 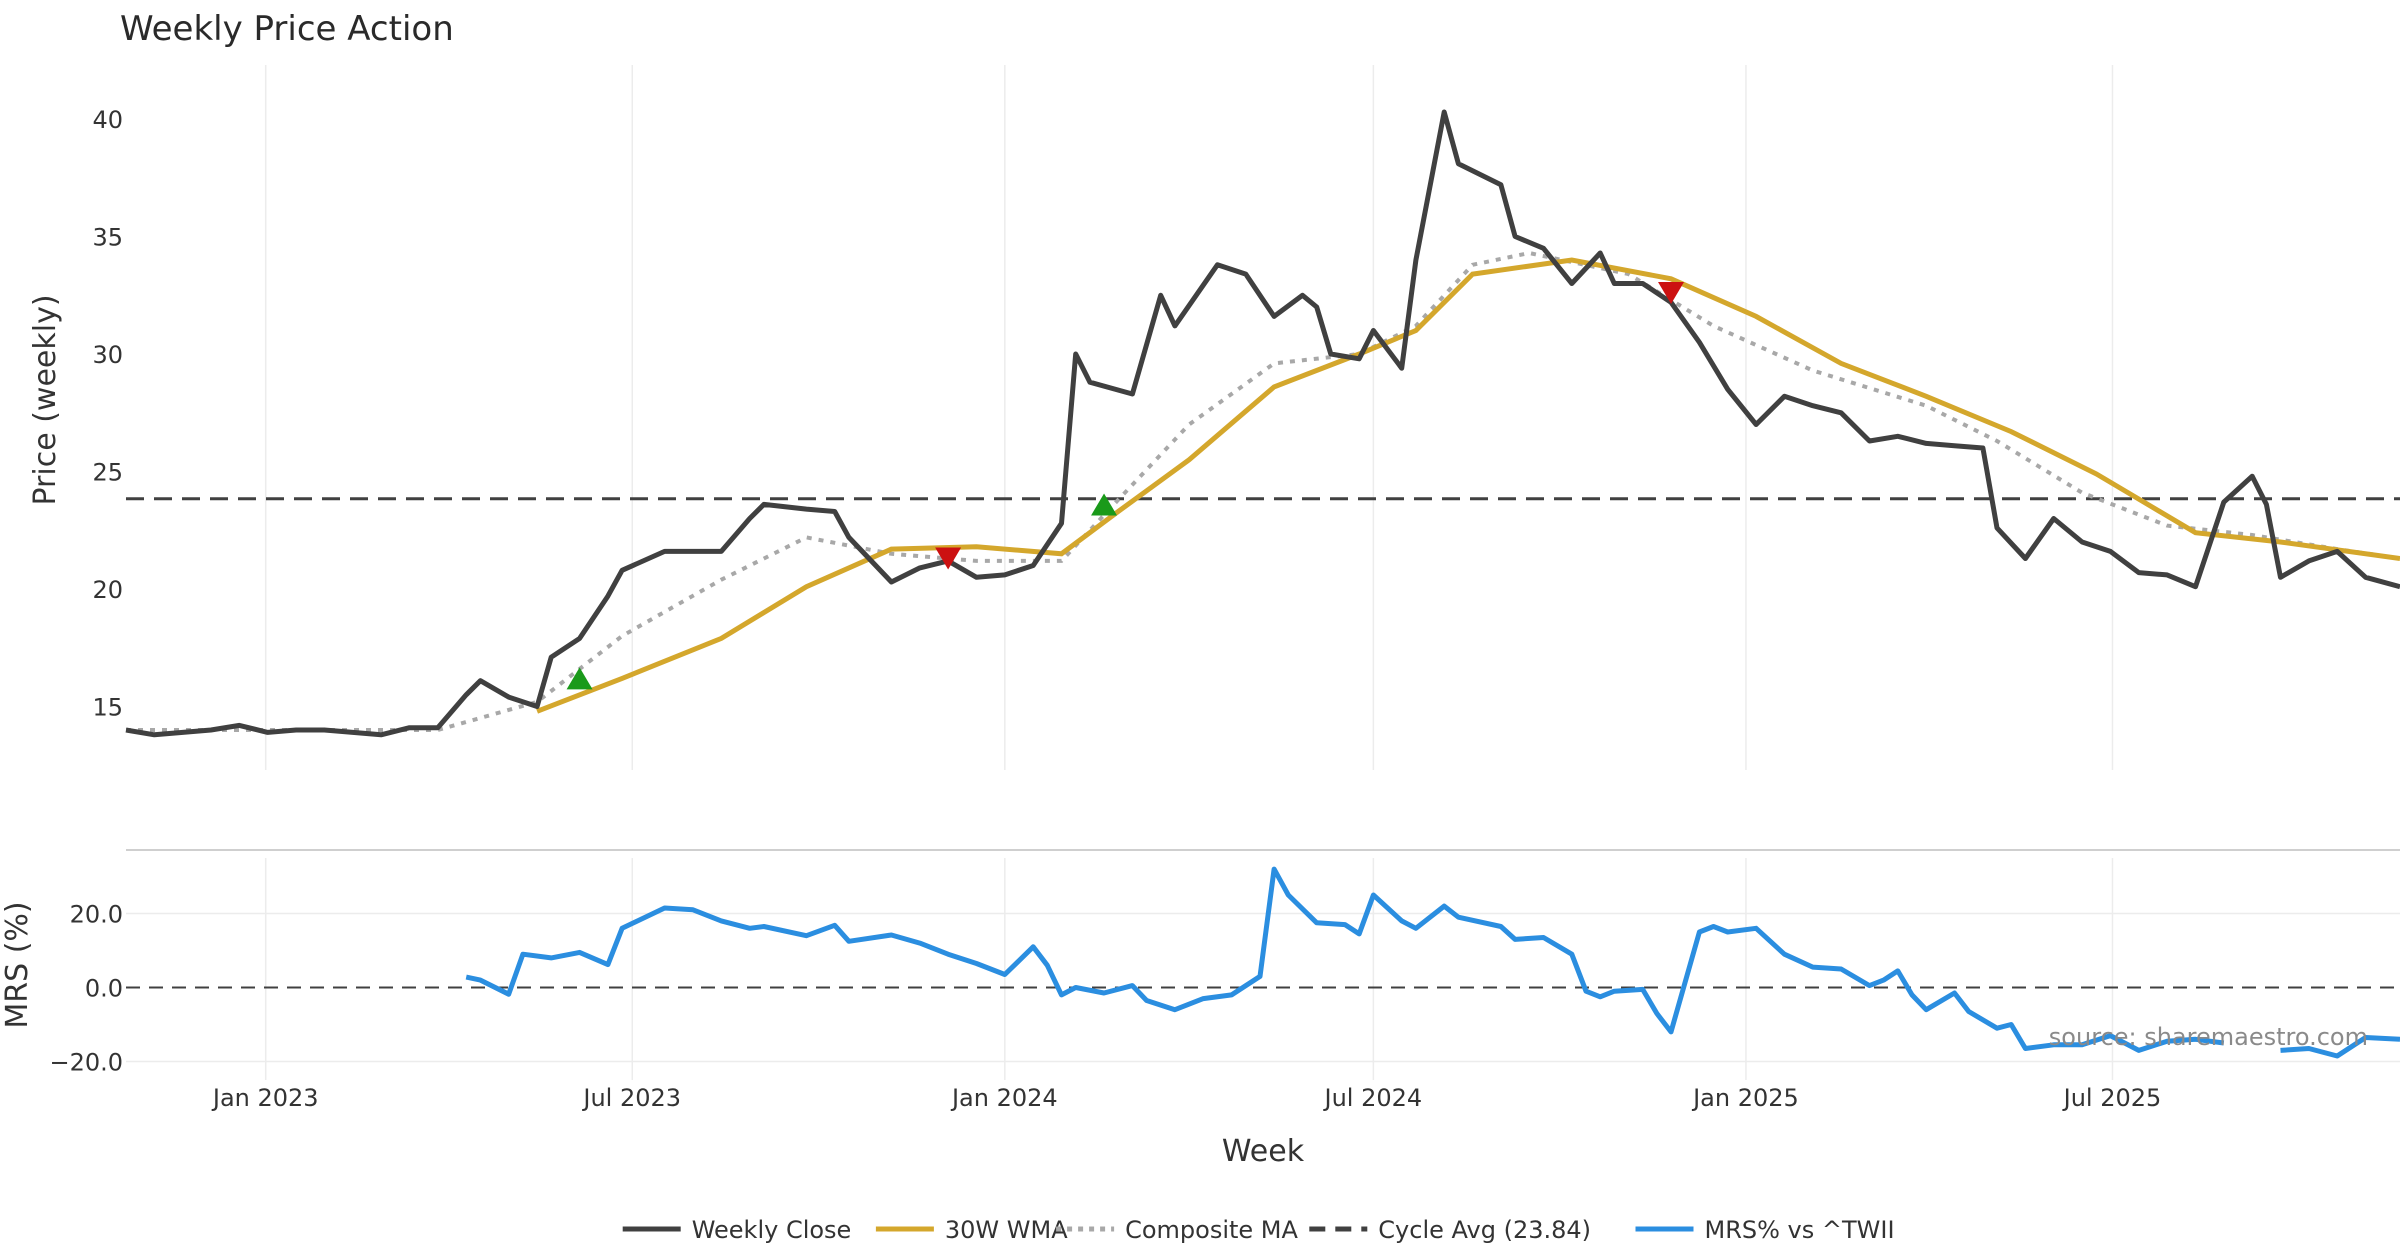 I want to click on legend-label: 30W WMA, so click(x=1006, y=1230).